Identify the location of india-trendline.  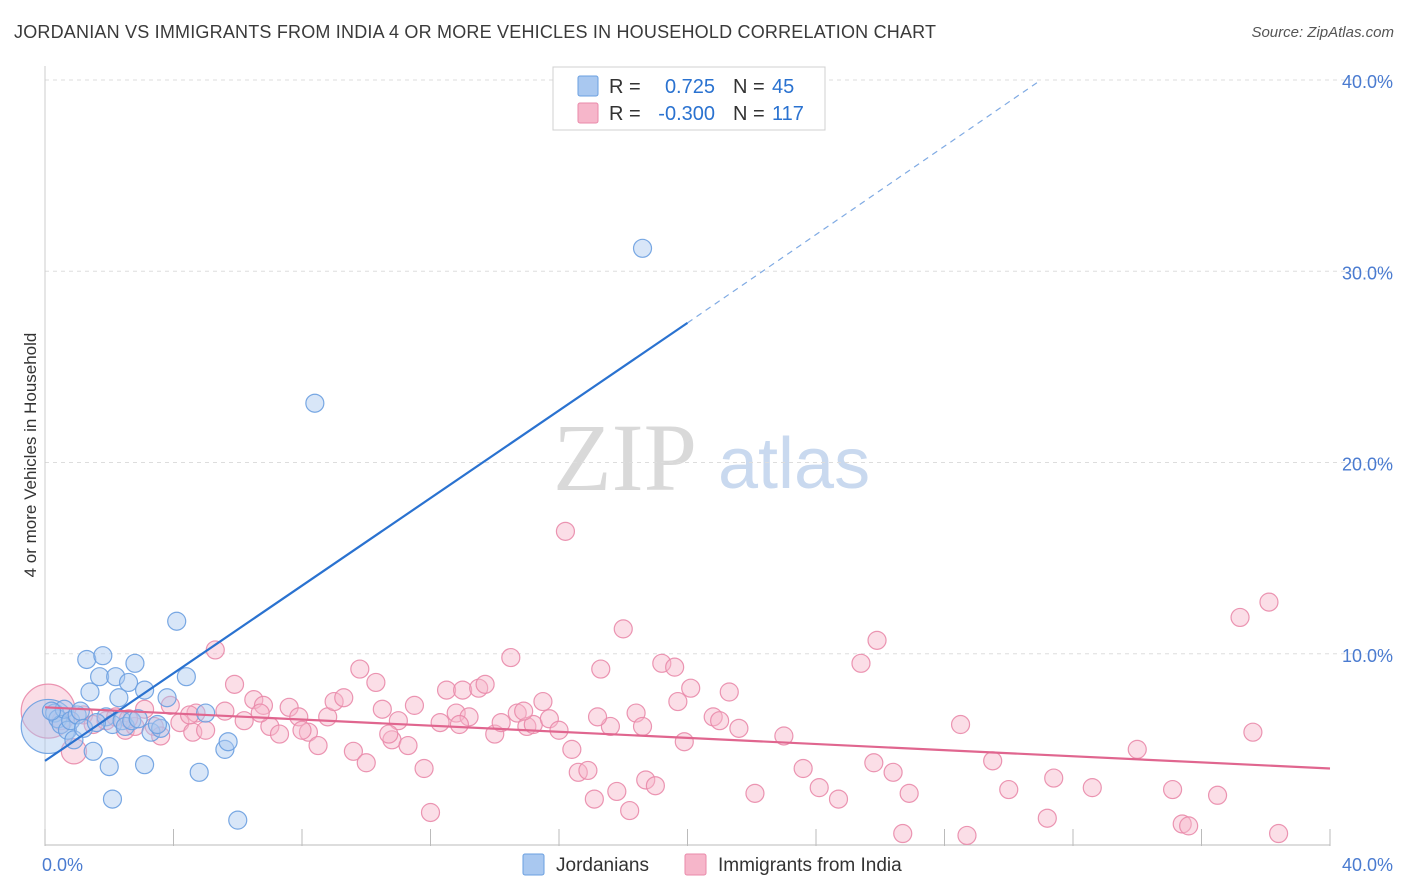
(687, 738).